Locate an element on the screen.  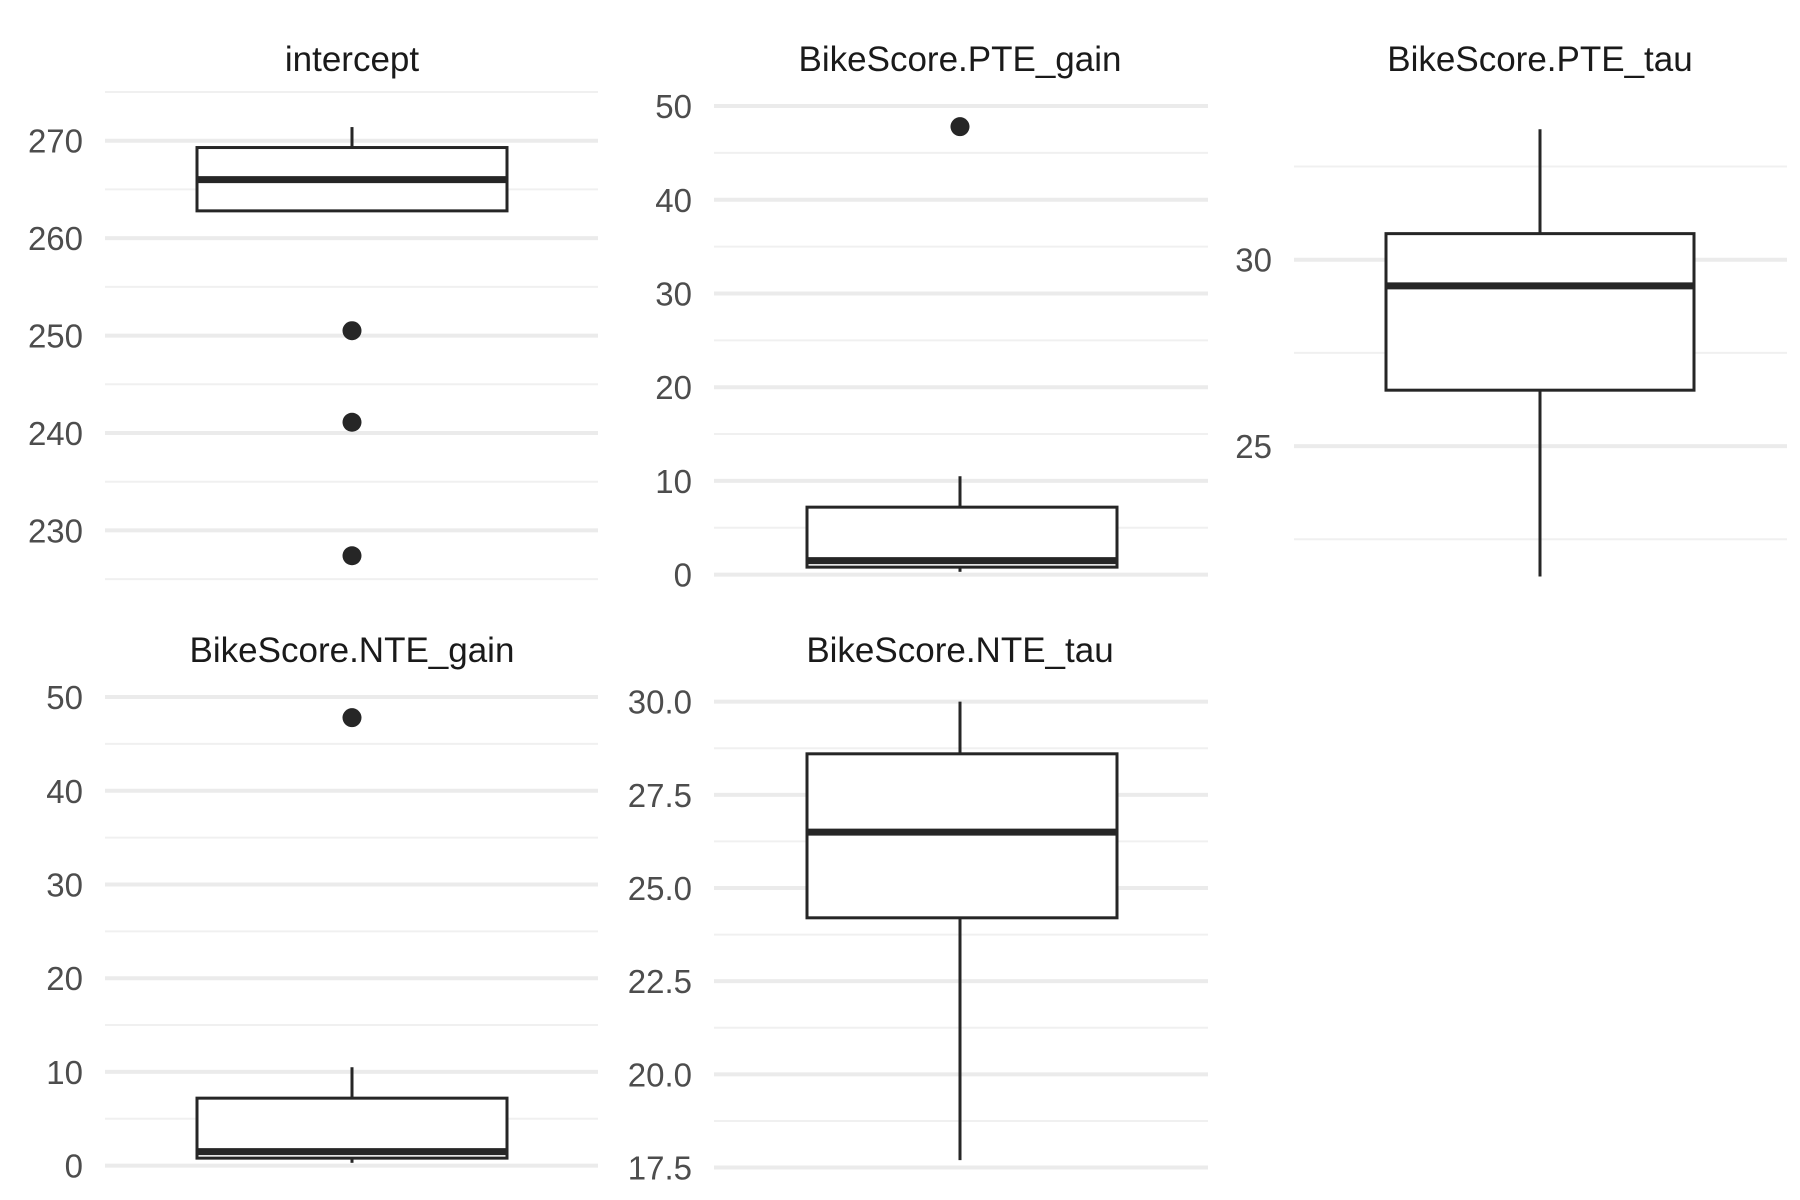
y-tick-label: 230 is located at coordinates (55, 530).